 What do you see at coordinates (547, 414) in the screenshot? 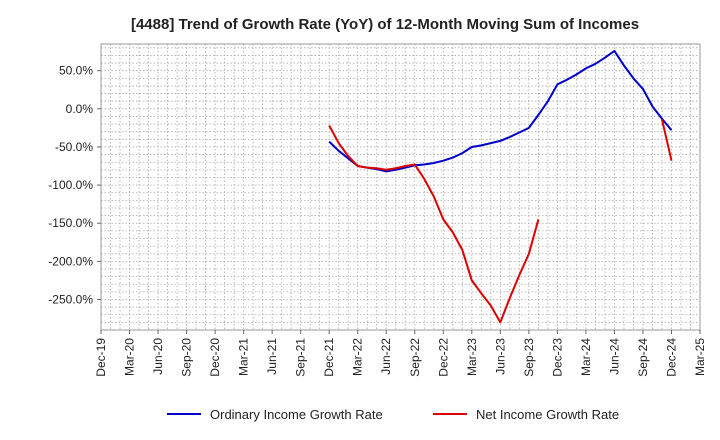
I see `legend-label-net: Net Income Growth Rate` at bounding box center [547, 414].